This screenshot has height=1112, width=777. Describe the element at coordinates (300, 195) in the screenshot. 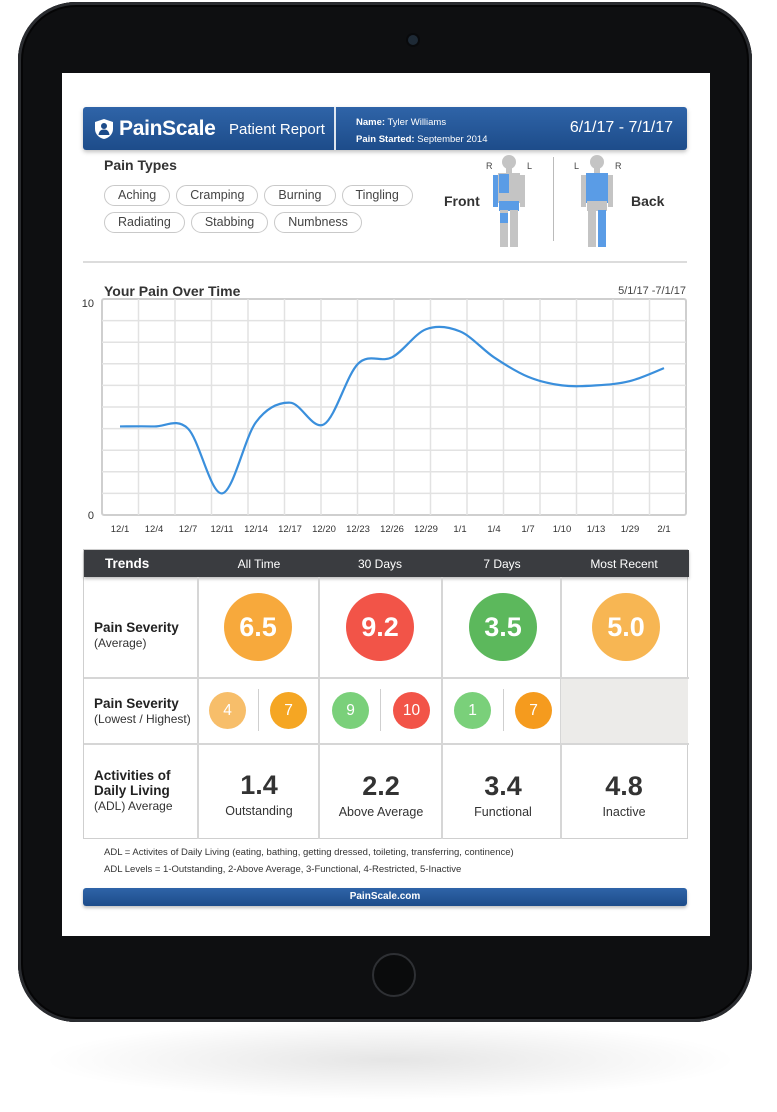

I see `pain-type-chip: Burning` at that location.